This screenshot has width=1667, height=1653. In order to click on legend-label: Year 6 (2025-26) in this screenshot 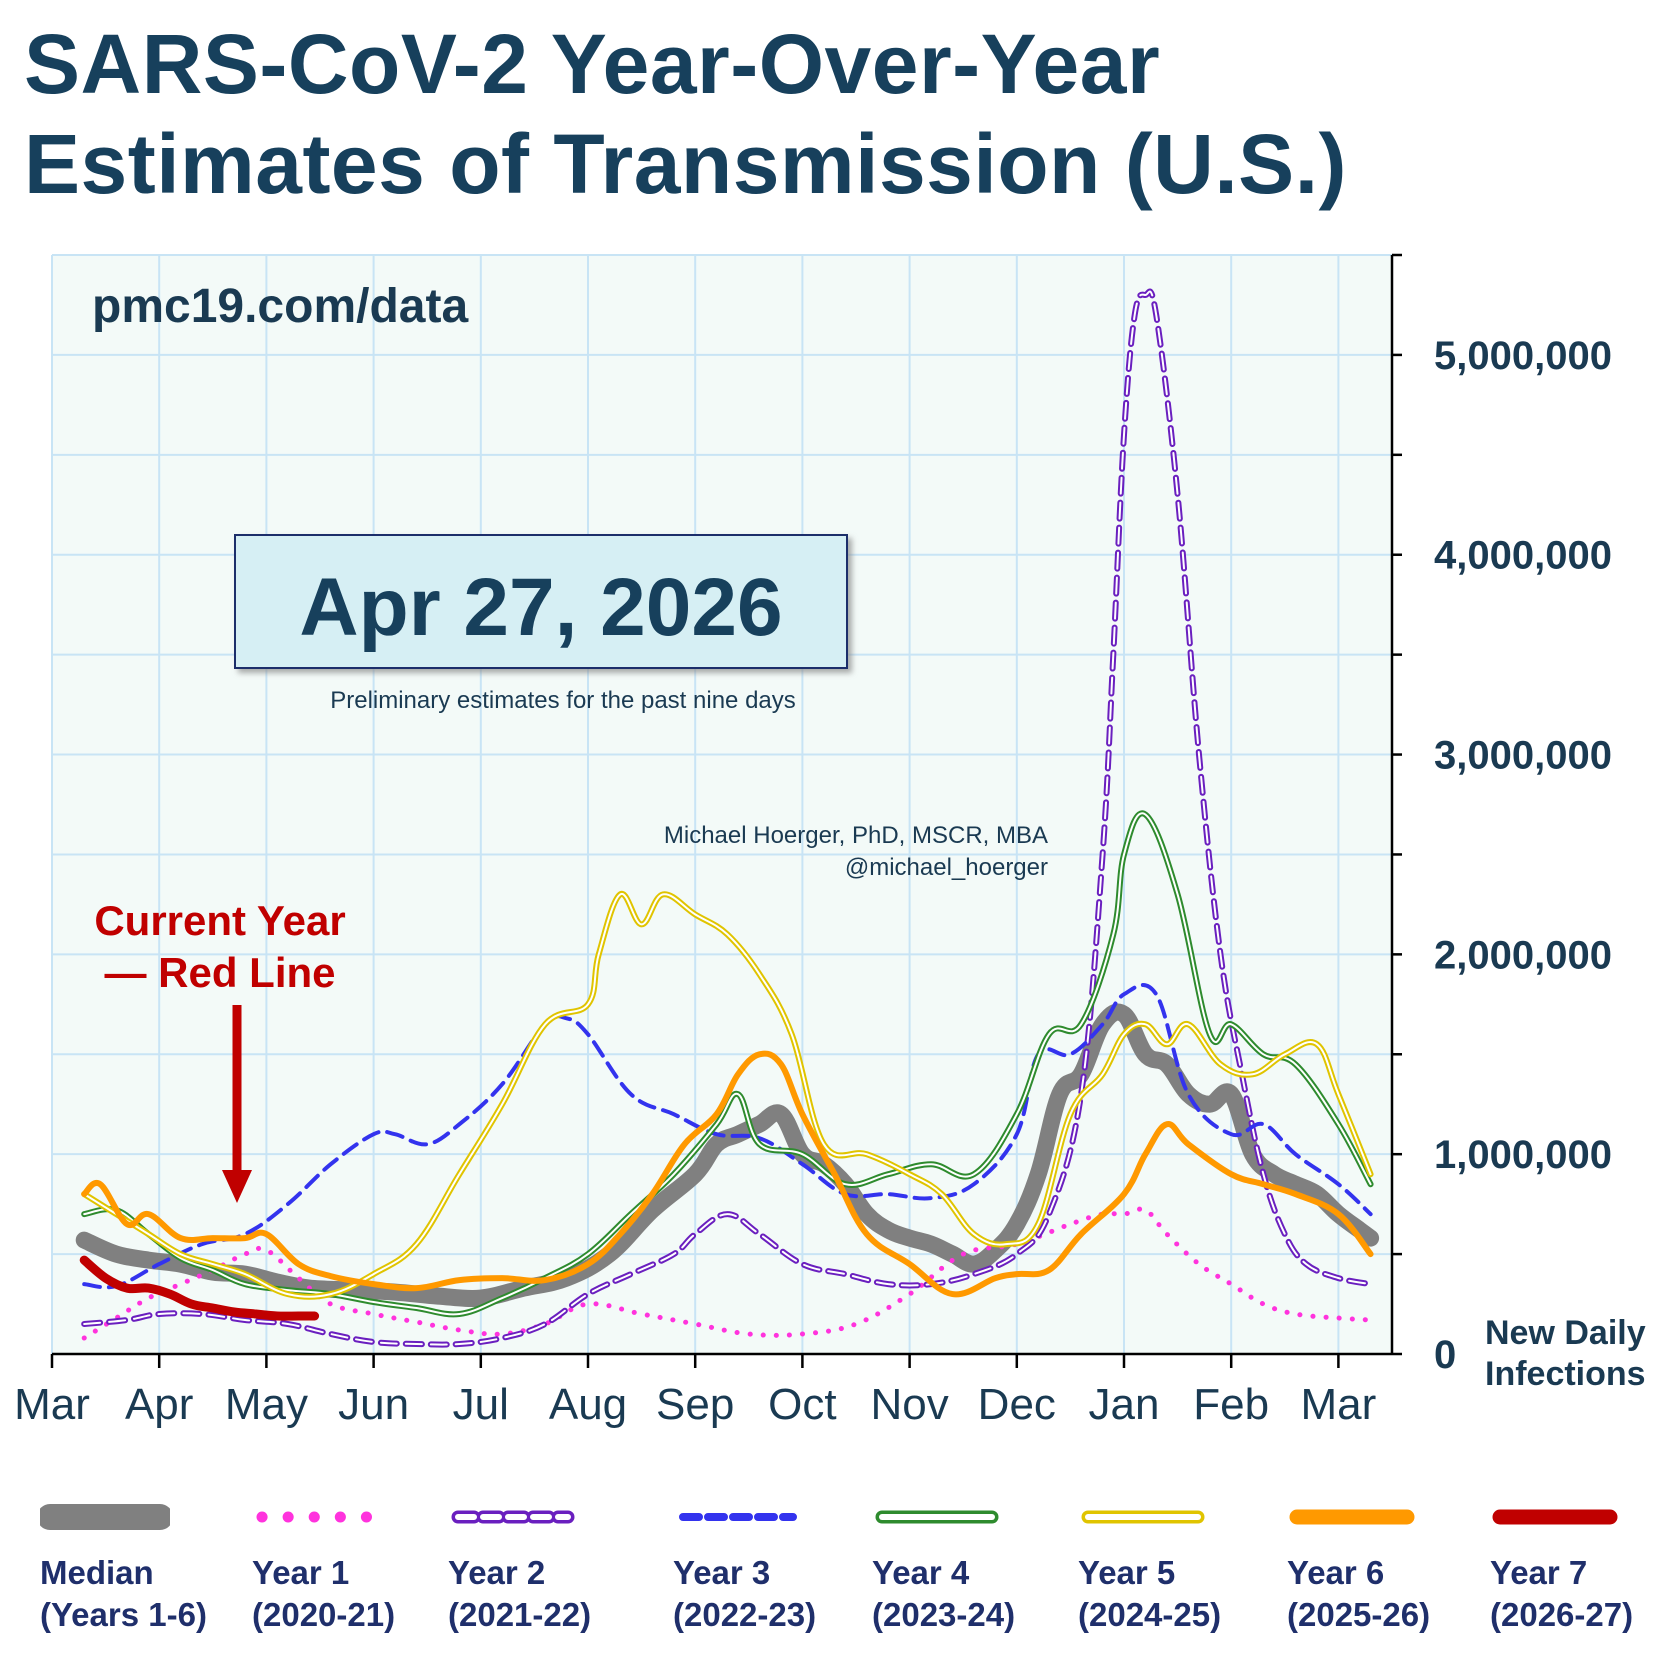, I will do `click(1358, 1594)`.